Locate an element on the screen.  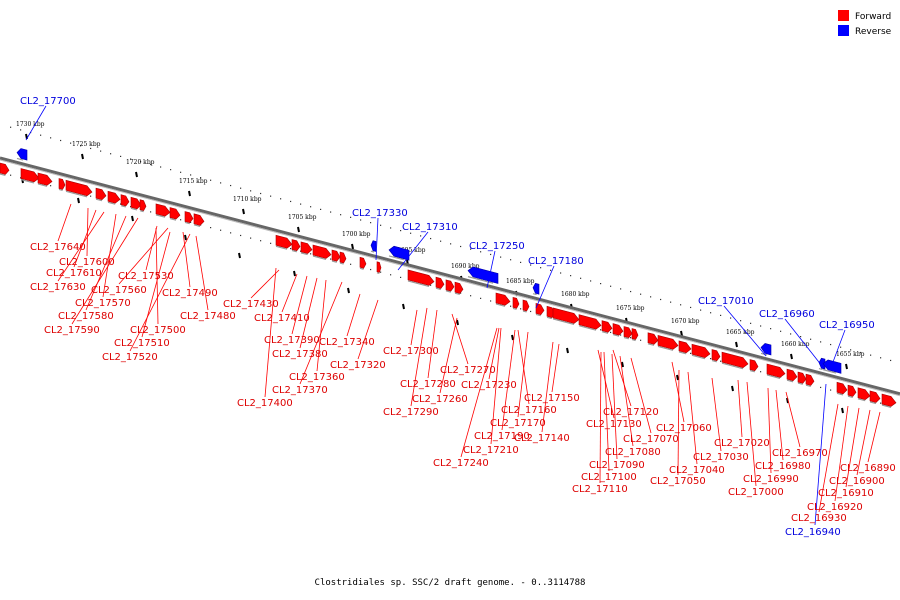
forward-gene-label: CL2_17080 is located at coordinates (633, 452).